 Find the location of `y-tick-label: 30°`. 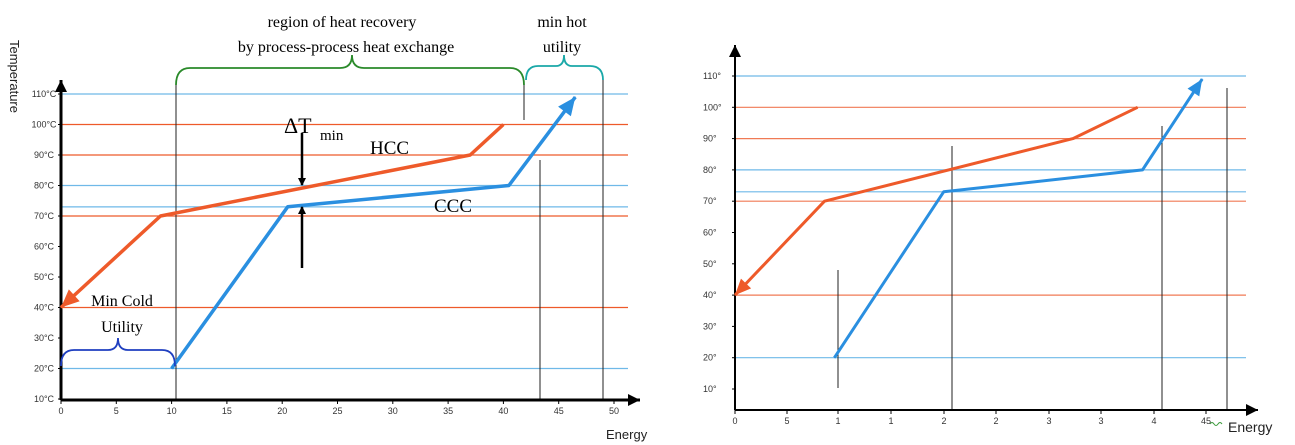

y-tick-label: 30° is located at coordinates (710, 326).